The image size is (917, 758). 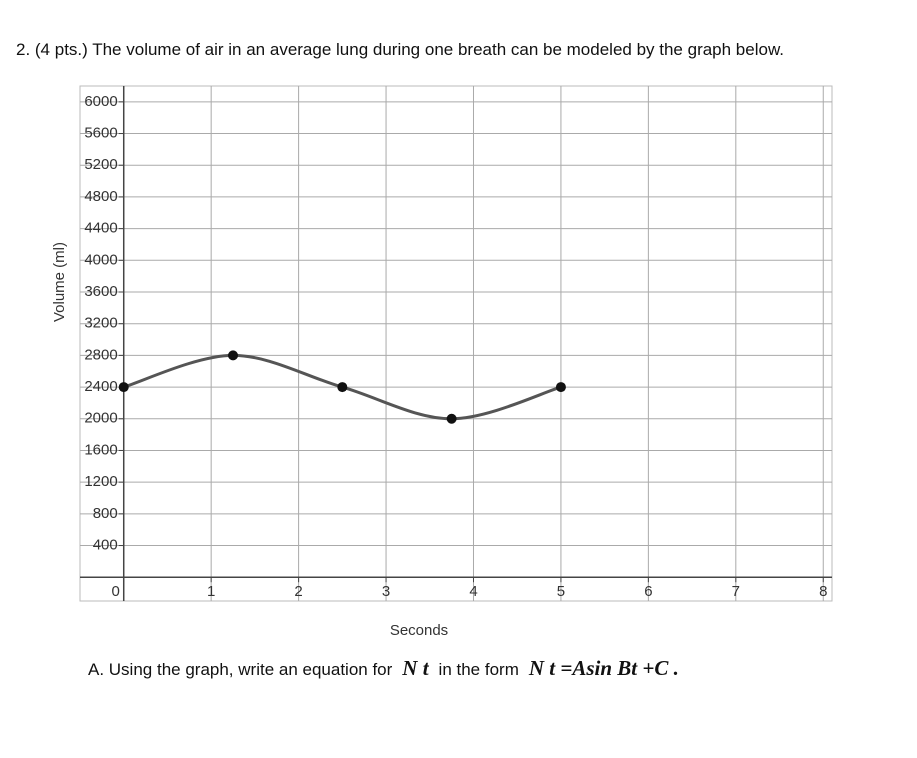 I want to click on part-a-expr: N t =Asin Bt +C ., so click(x=603, y=668).